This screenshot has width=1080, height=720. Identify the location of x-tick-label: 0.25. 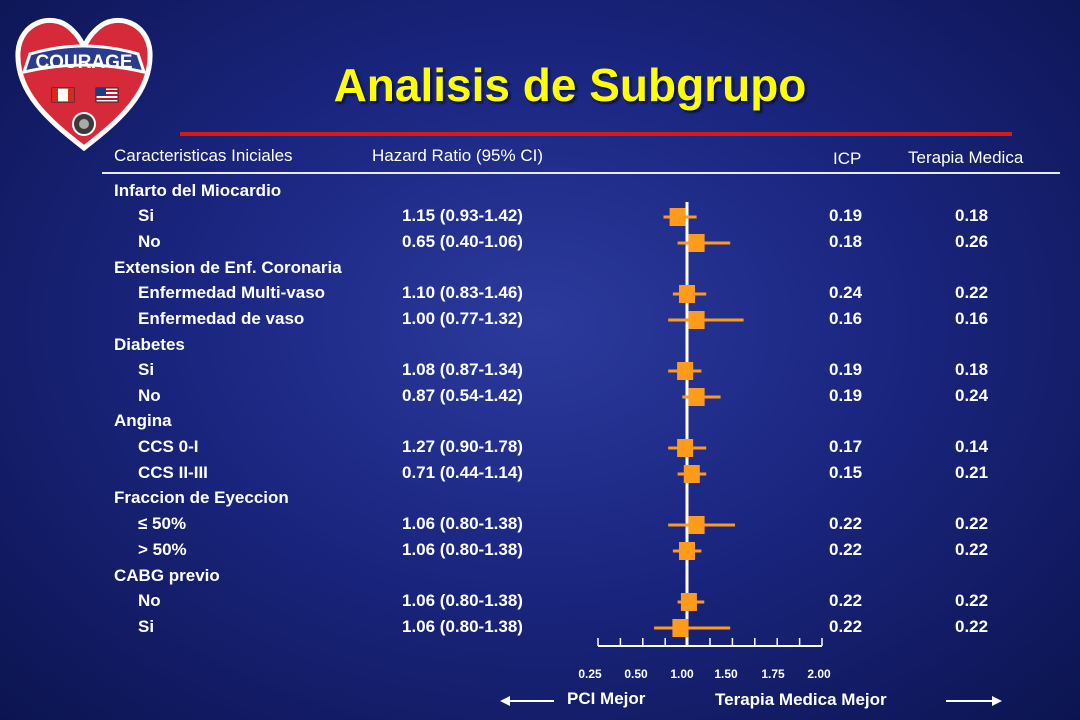
(590, 674).